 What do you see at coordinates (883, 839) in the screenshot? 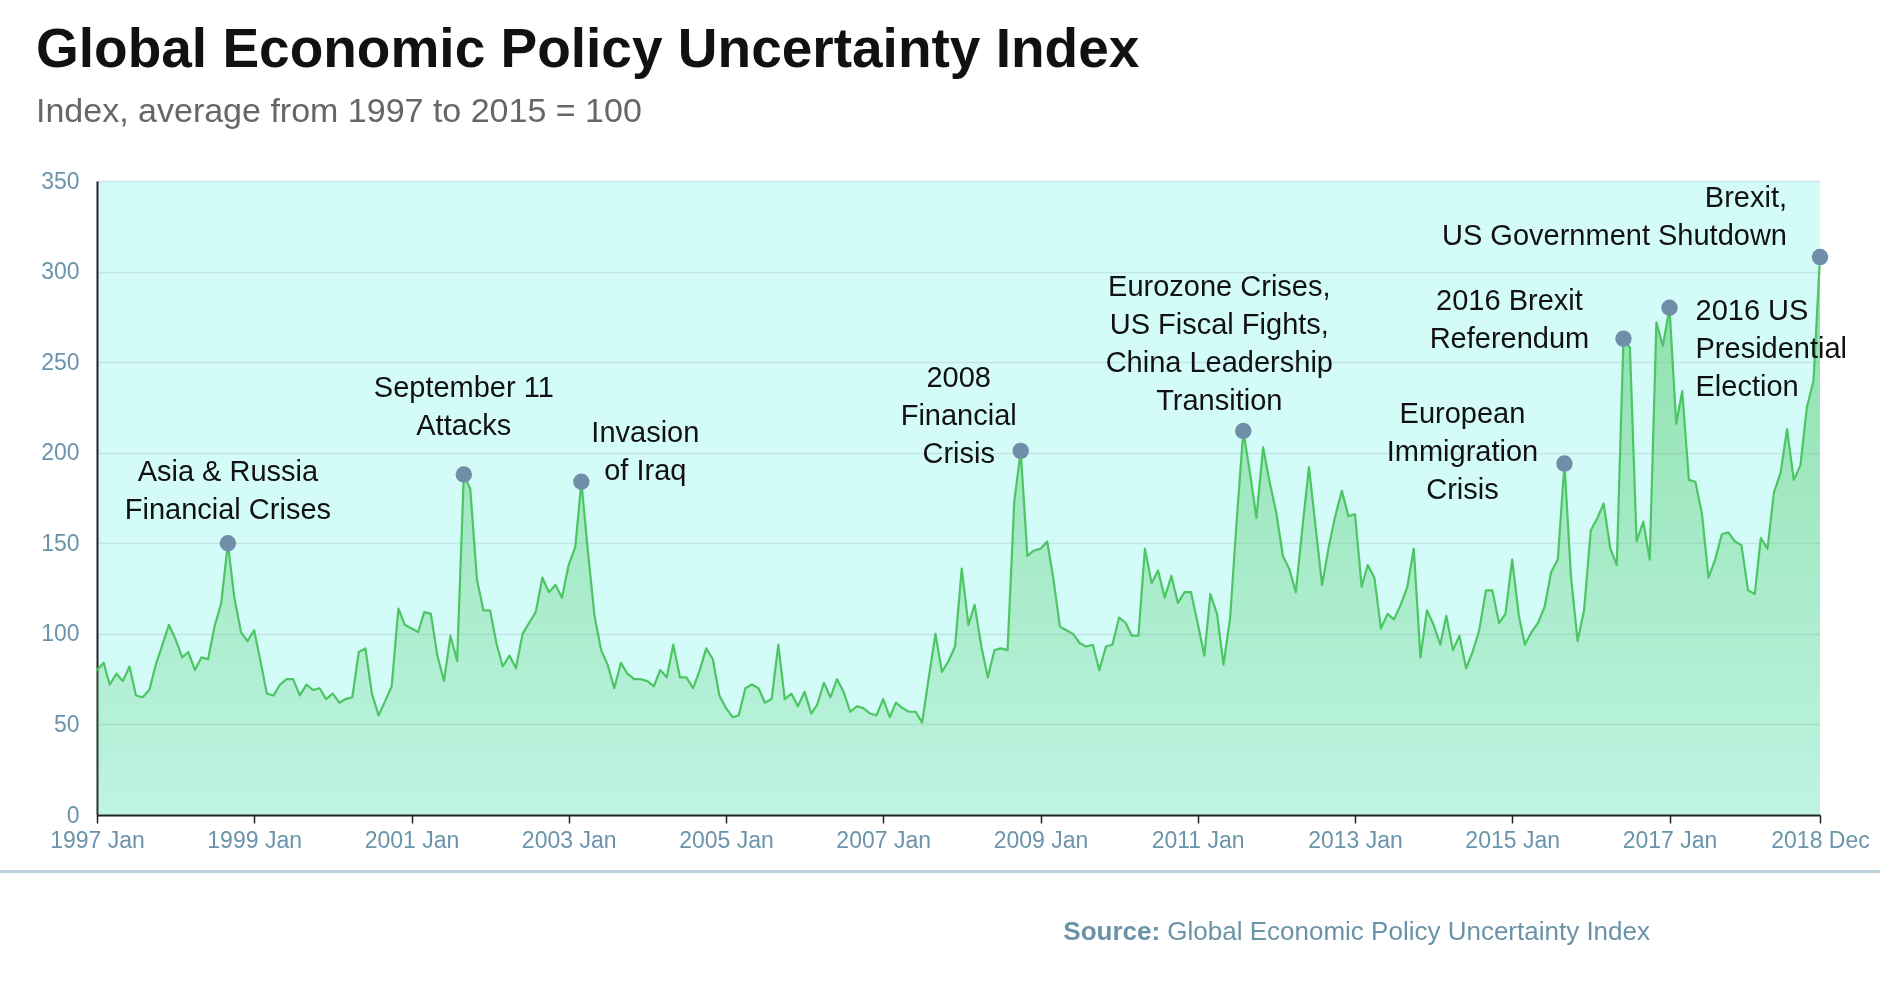
I see `x-tick-label: 2007 Jan` at bounding box center [883, 839].